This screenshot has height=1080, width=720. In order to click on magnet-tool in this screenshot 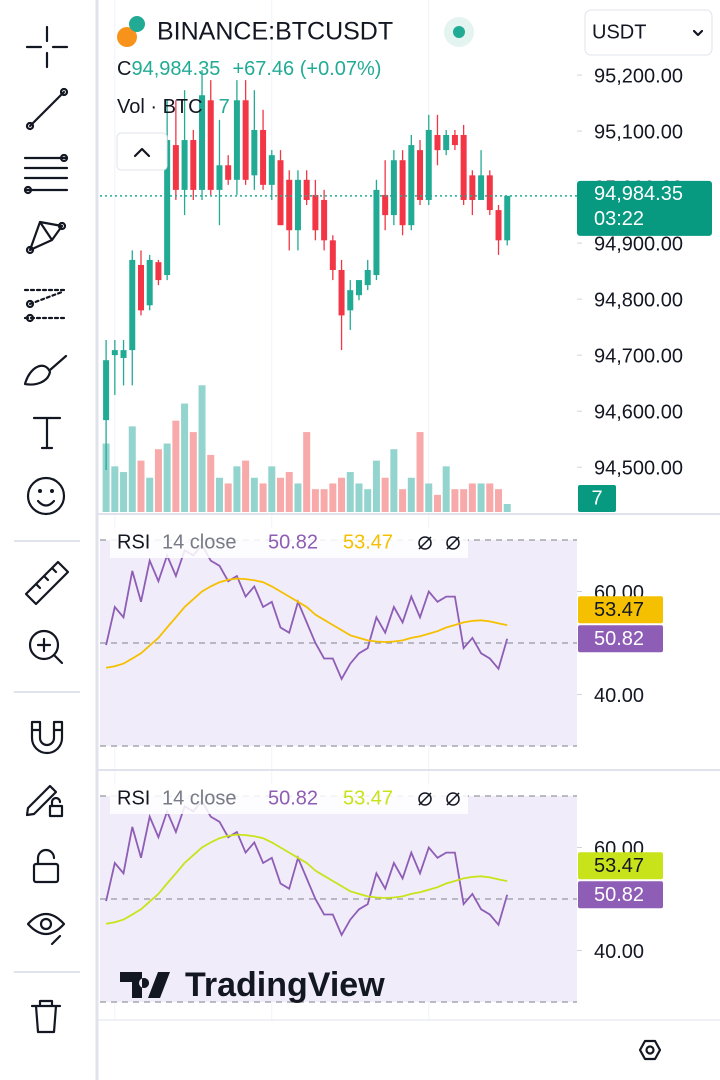, I will do `click(47, 737)`.